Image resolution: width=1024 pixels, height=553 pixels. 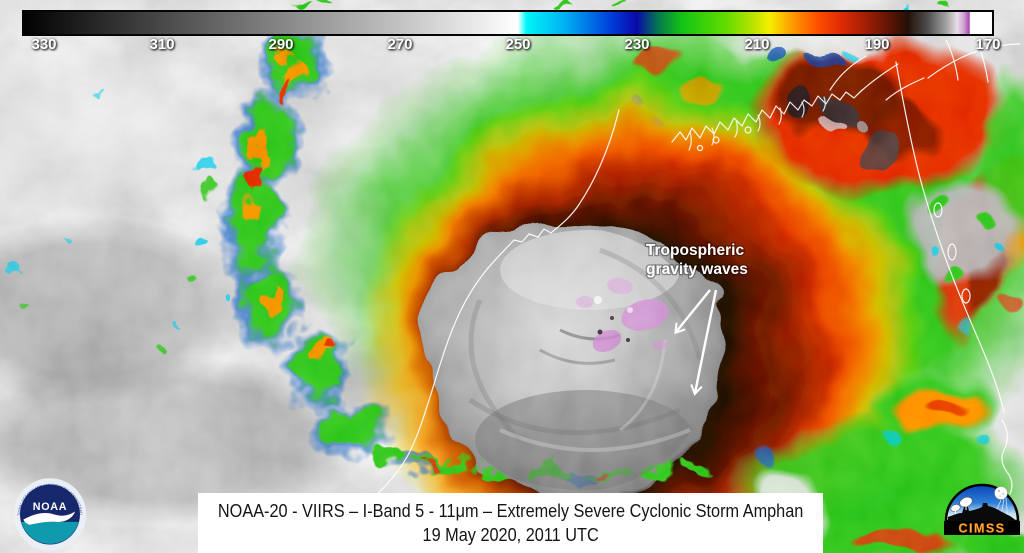 I want to click on cimss-ground-silhouette, so click(x=982, y=512).